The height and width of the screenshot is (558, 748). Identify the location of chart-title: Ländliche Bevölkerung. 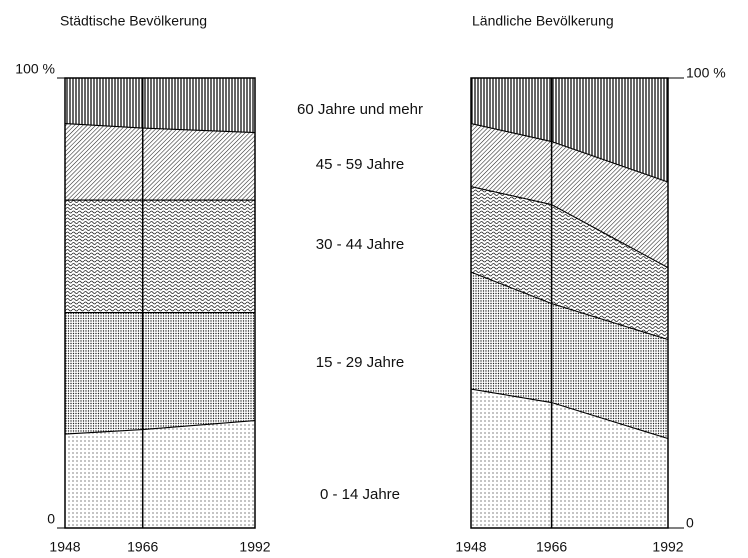
(543, 21).